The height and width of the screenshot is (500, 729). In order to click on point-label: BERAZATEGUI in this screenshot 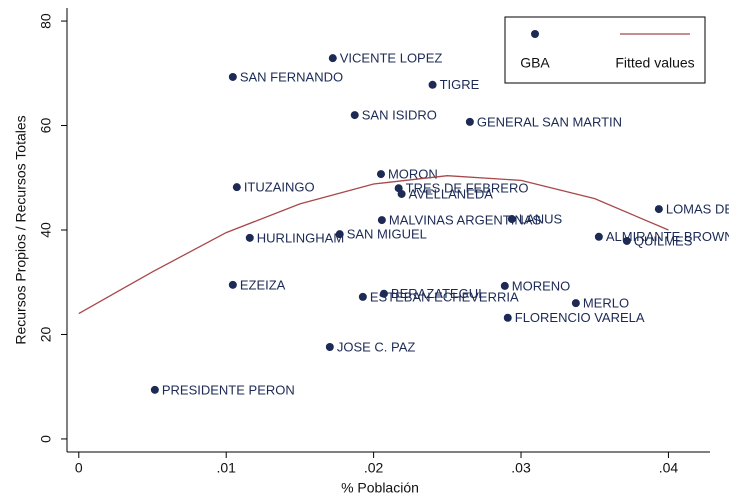, I will do `click(436, 293)`.